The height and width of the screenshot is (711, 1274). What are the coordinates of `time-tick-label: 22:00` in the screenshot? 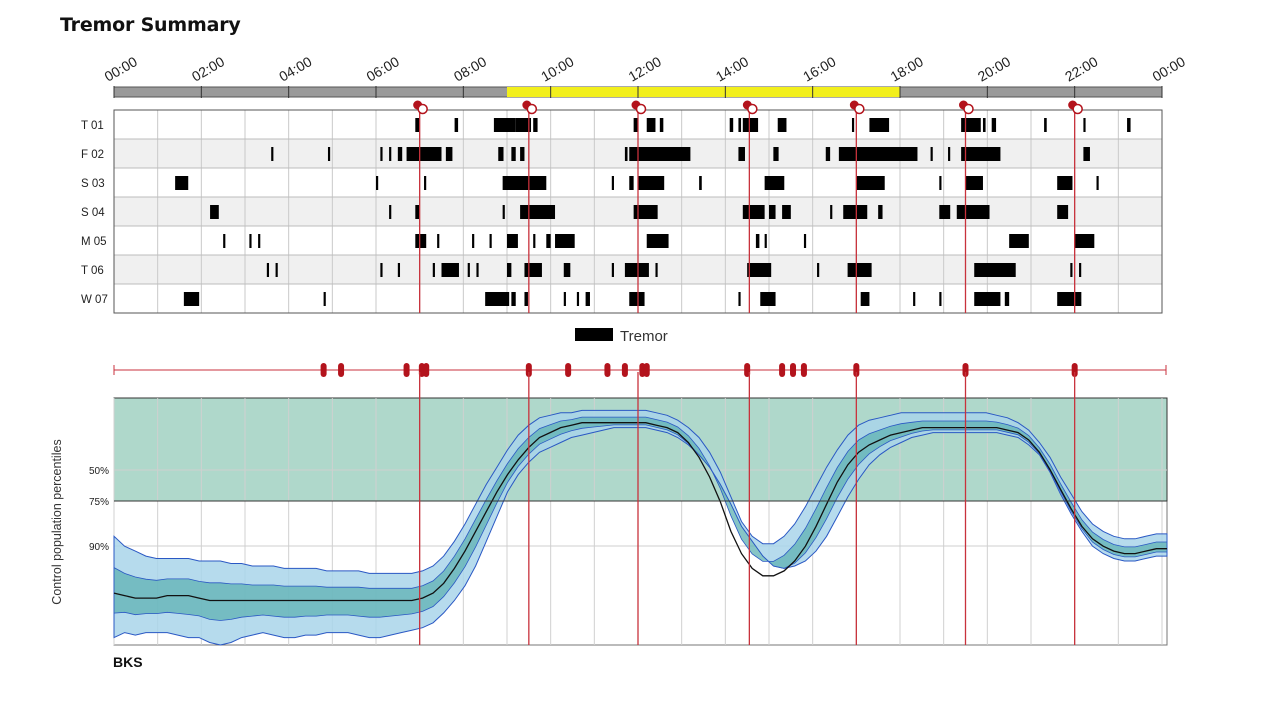 It's located at (1081, 68).